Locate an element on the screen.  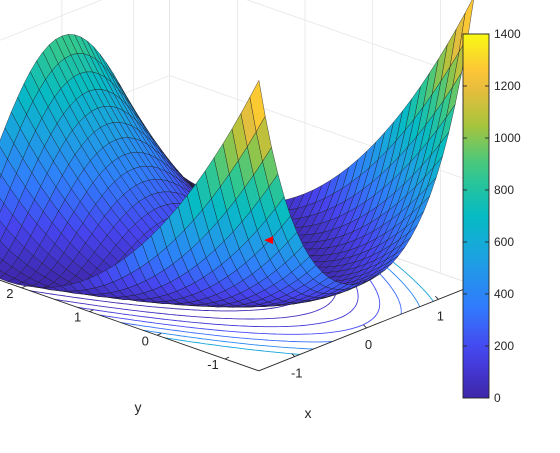
colorbar-tick-label: 800 is located at coordinates (504, 190).